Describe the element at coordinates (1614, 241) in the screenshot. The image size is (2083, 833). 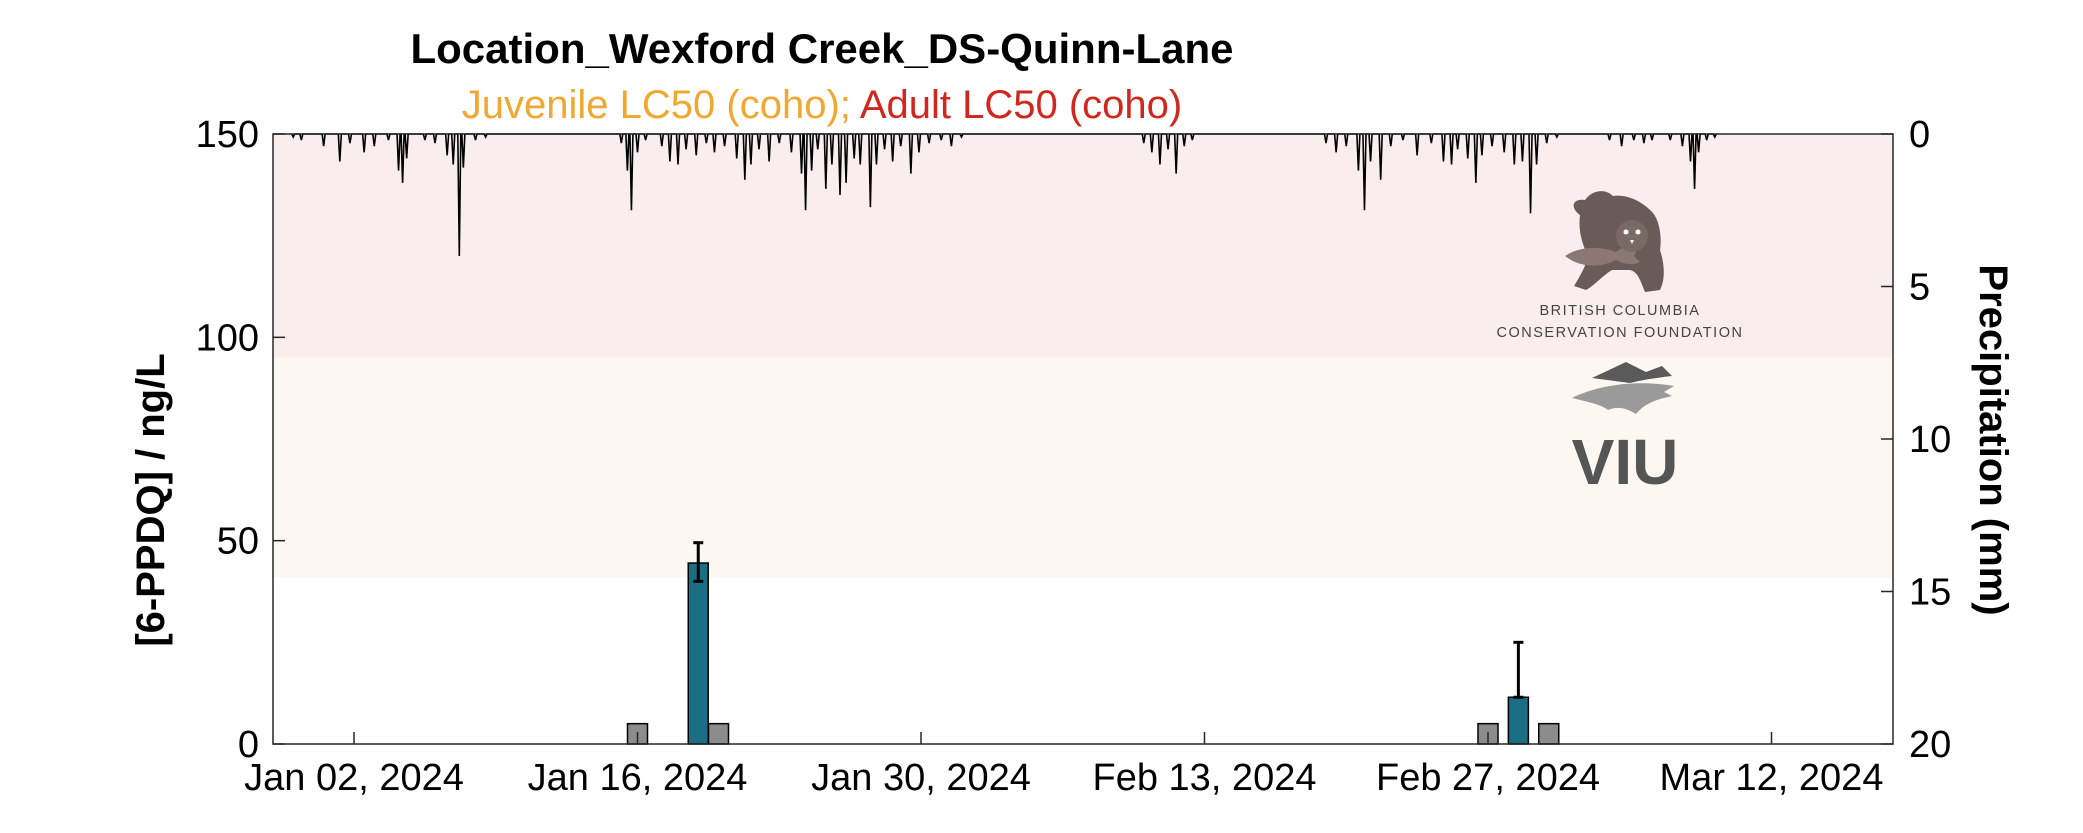
I see `bear-fish-icon` at that location.